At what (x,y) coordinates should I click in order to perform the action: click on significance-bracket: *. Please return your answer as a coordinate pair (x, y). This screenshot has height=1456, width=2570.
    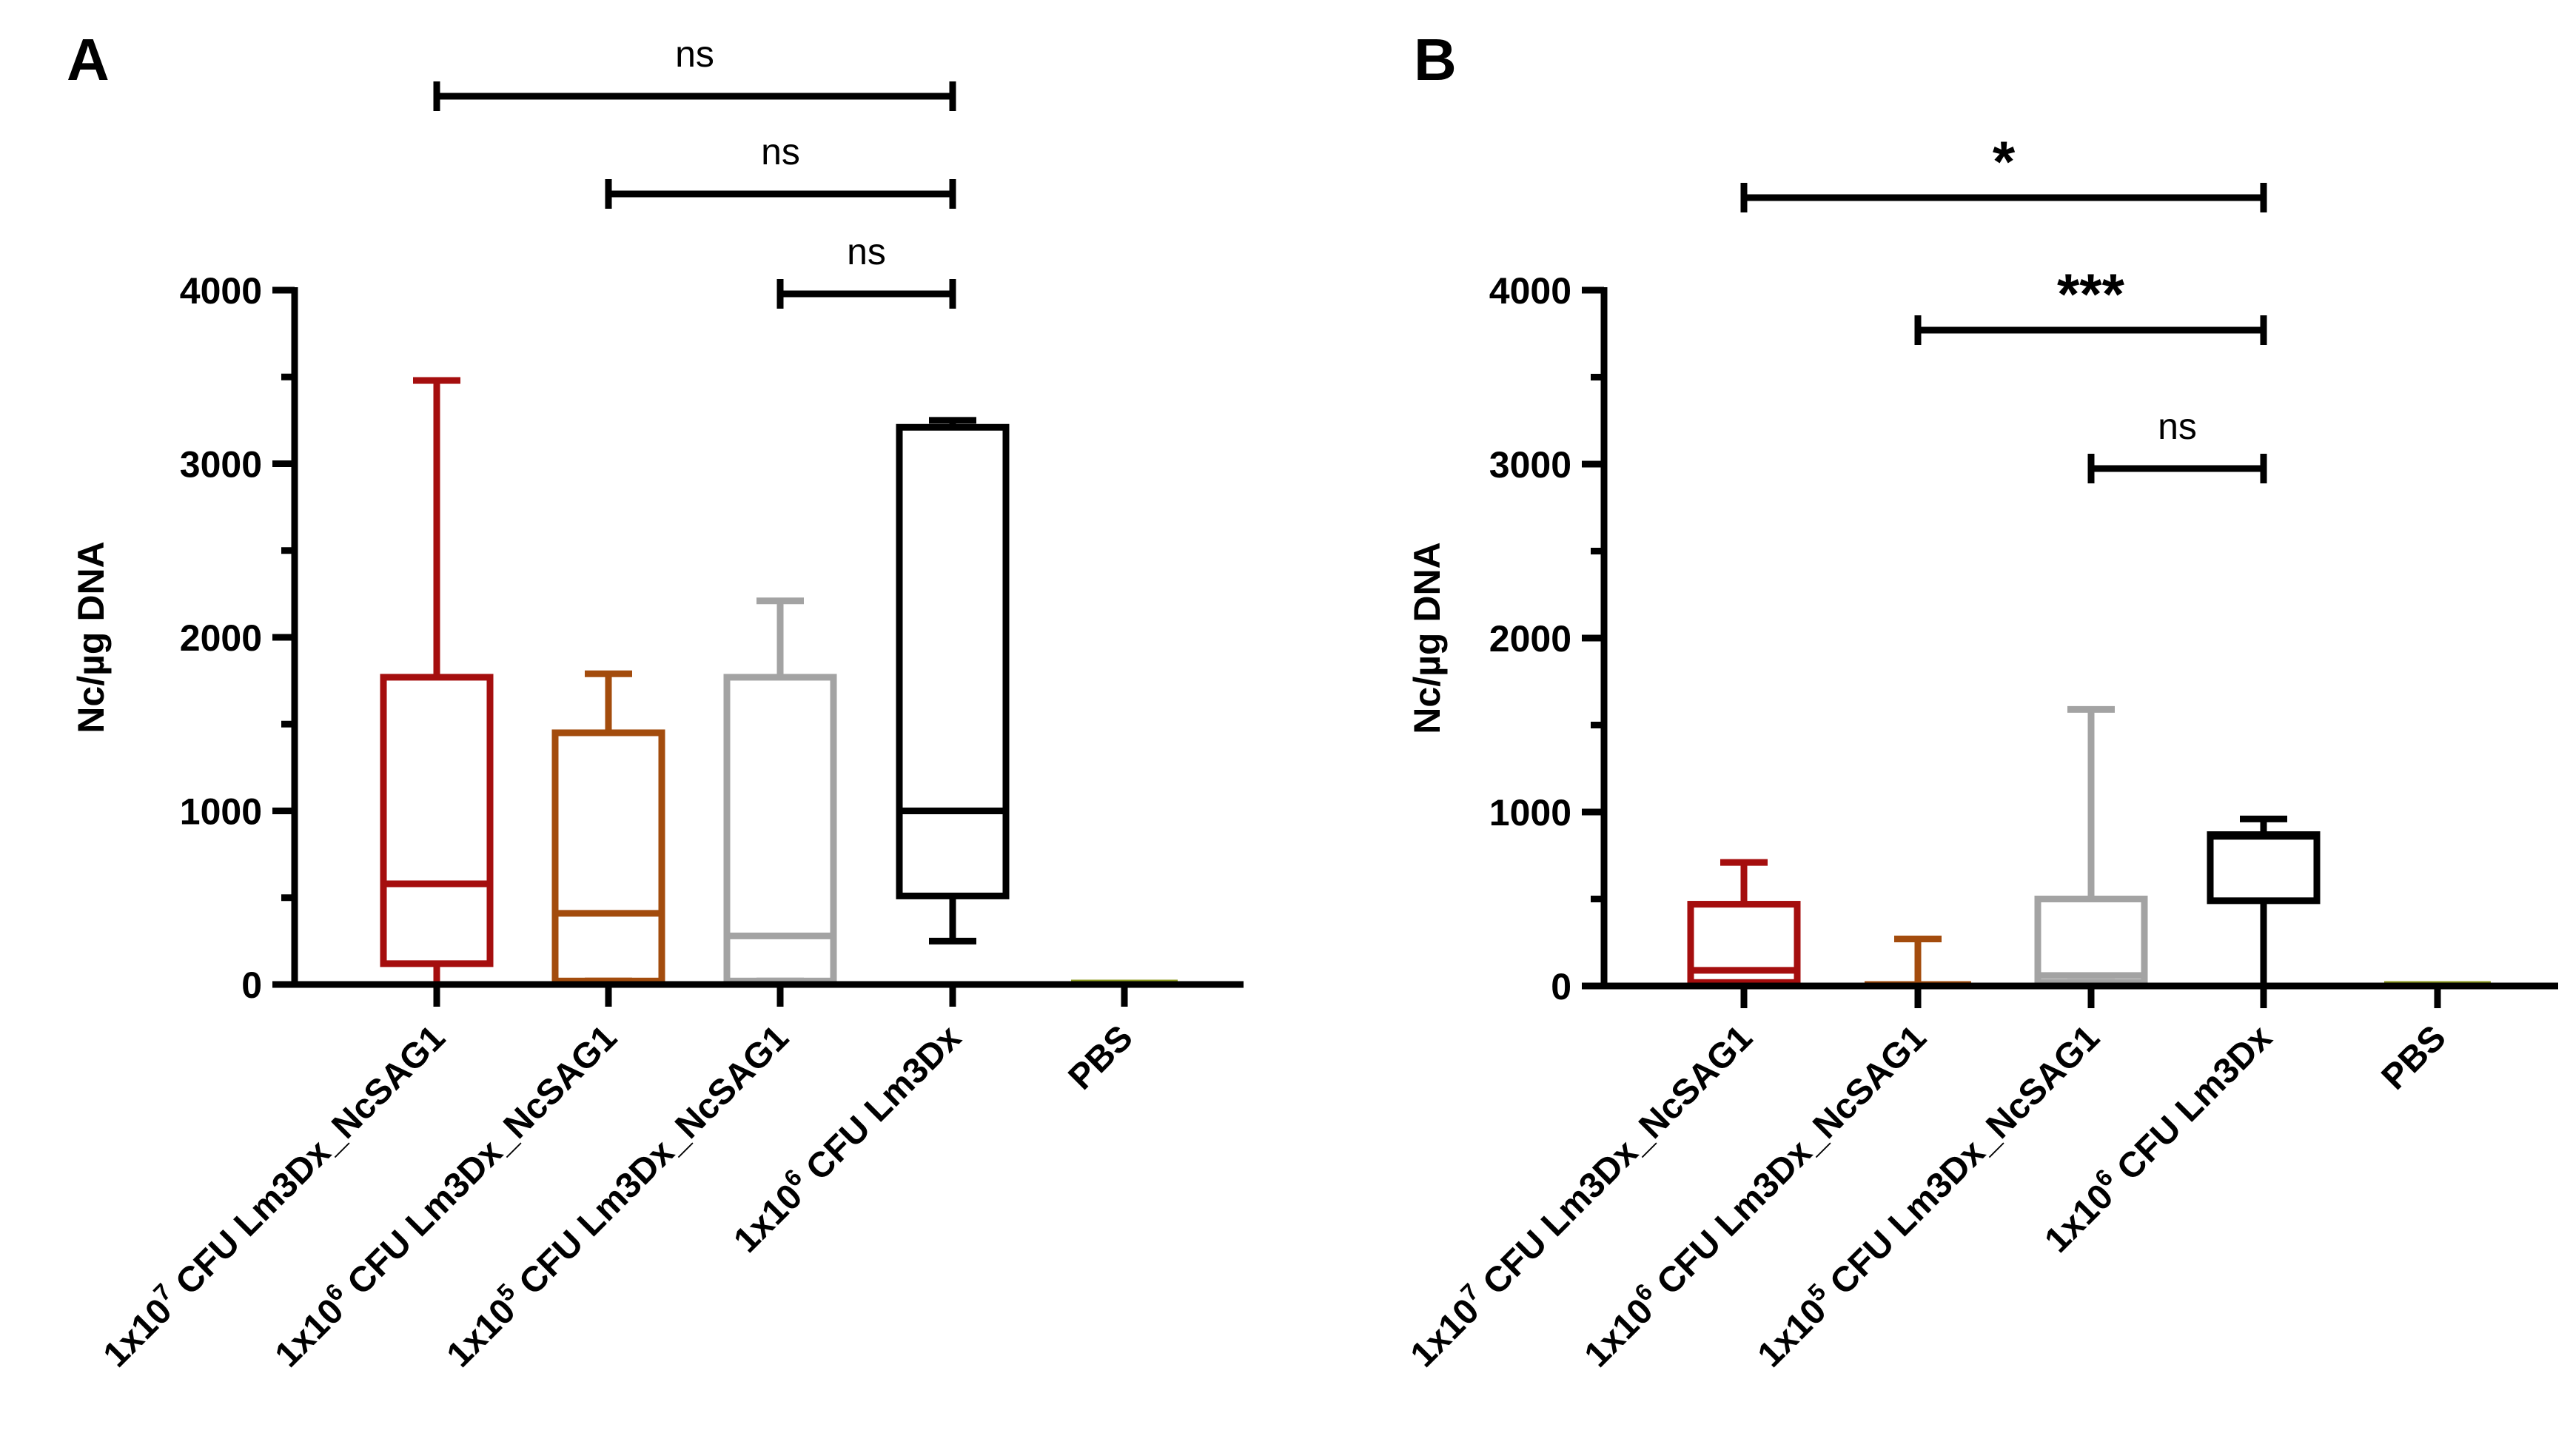
    Looking at the image, I should click on (2003, 170).